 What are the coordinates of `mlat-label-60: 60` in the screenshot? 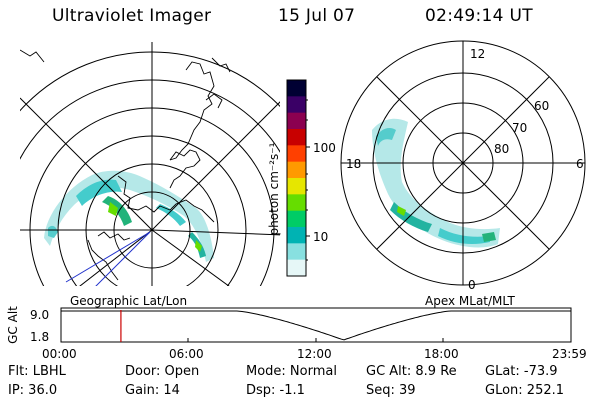 It's located at (542, 106).